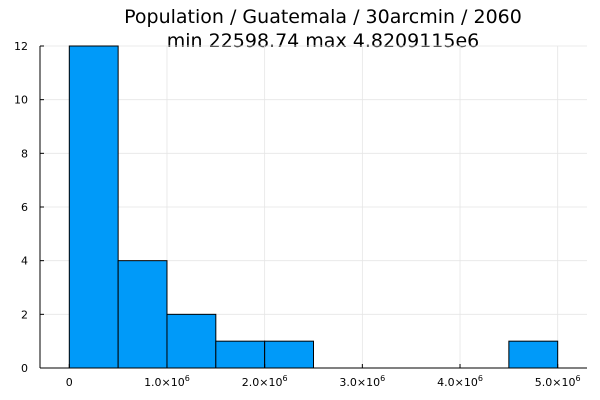  Describe the element at coordinates (21, 100) in the screenshot. I see `y-tick-label: 10` at that location.